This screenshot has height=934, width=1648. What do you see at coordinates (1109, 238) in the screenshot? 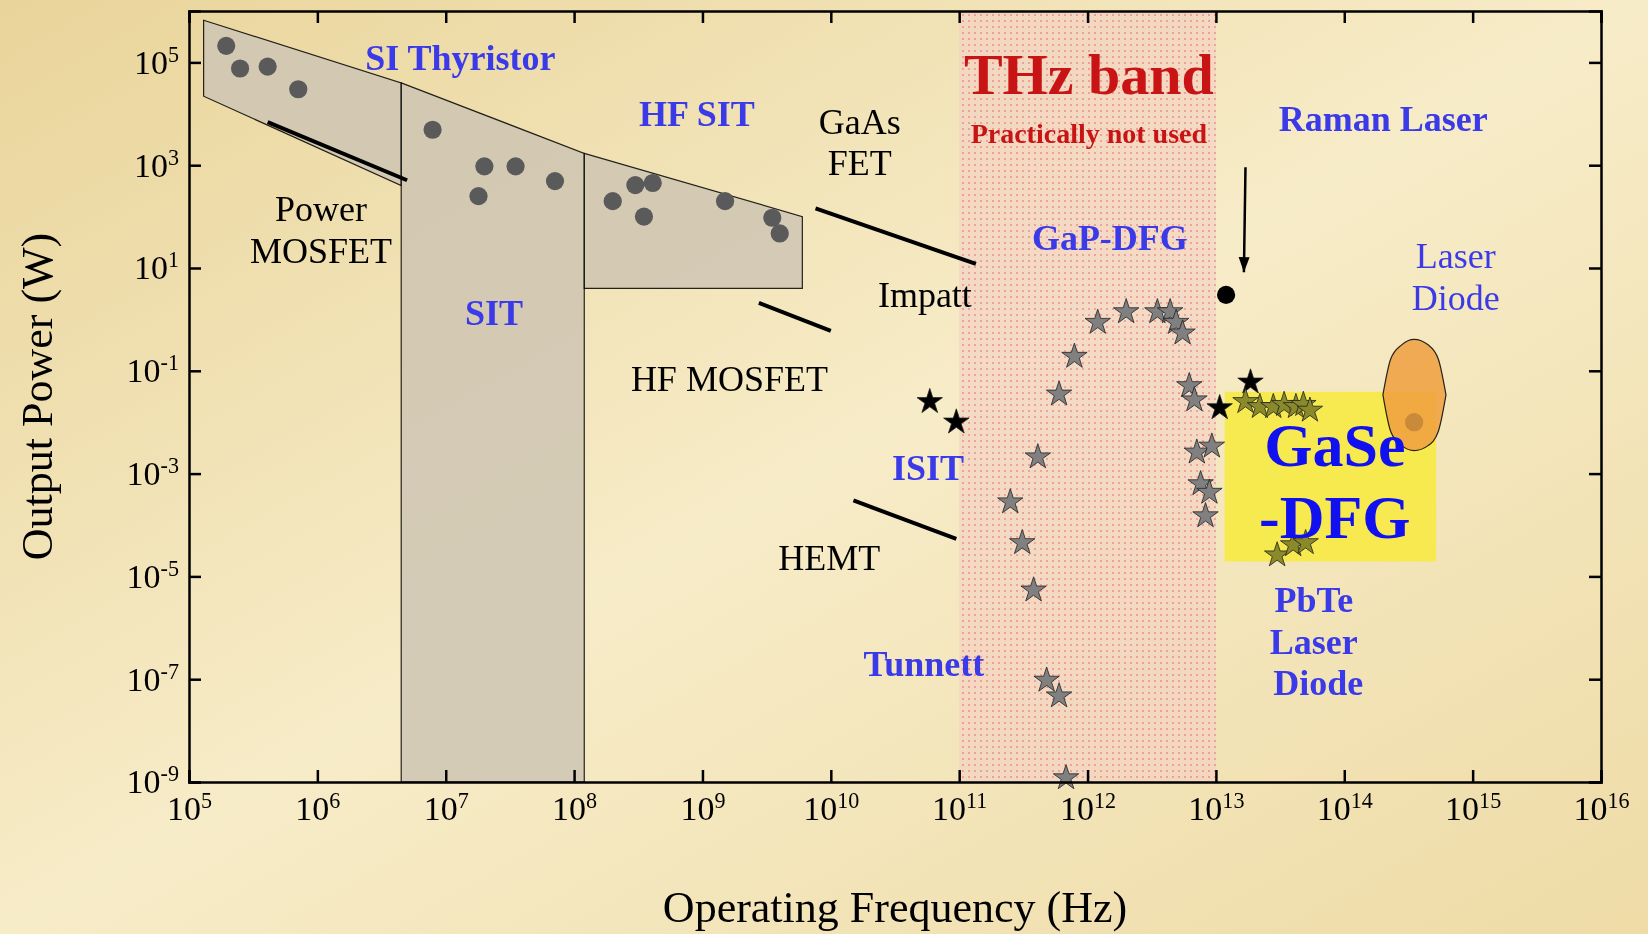
I see `annotation: GaP-DFG` at bounding box center [1109, 238].